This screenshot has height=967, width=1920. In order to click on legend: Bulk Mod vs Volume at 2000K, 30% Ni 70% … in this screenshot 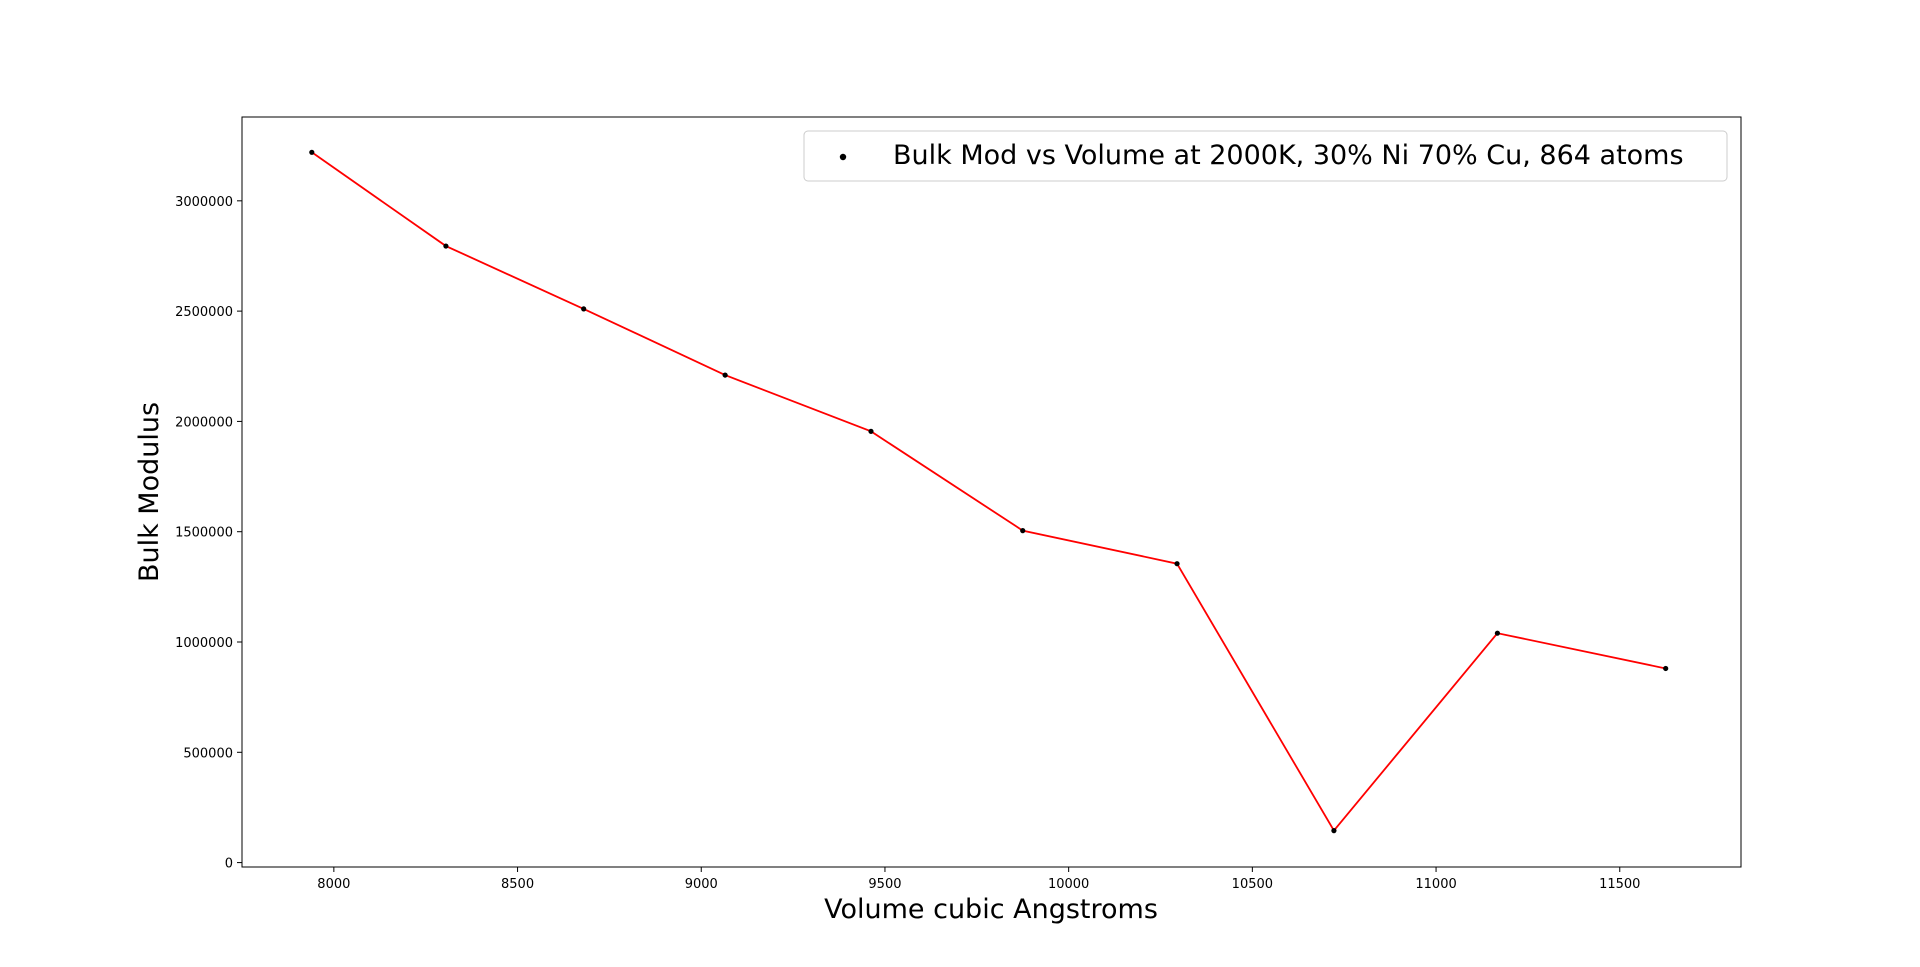, I will do `click(1265, 156)`.